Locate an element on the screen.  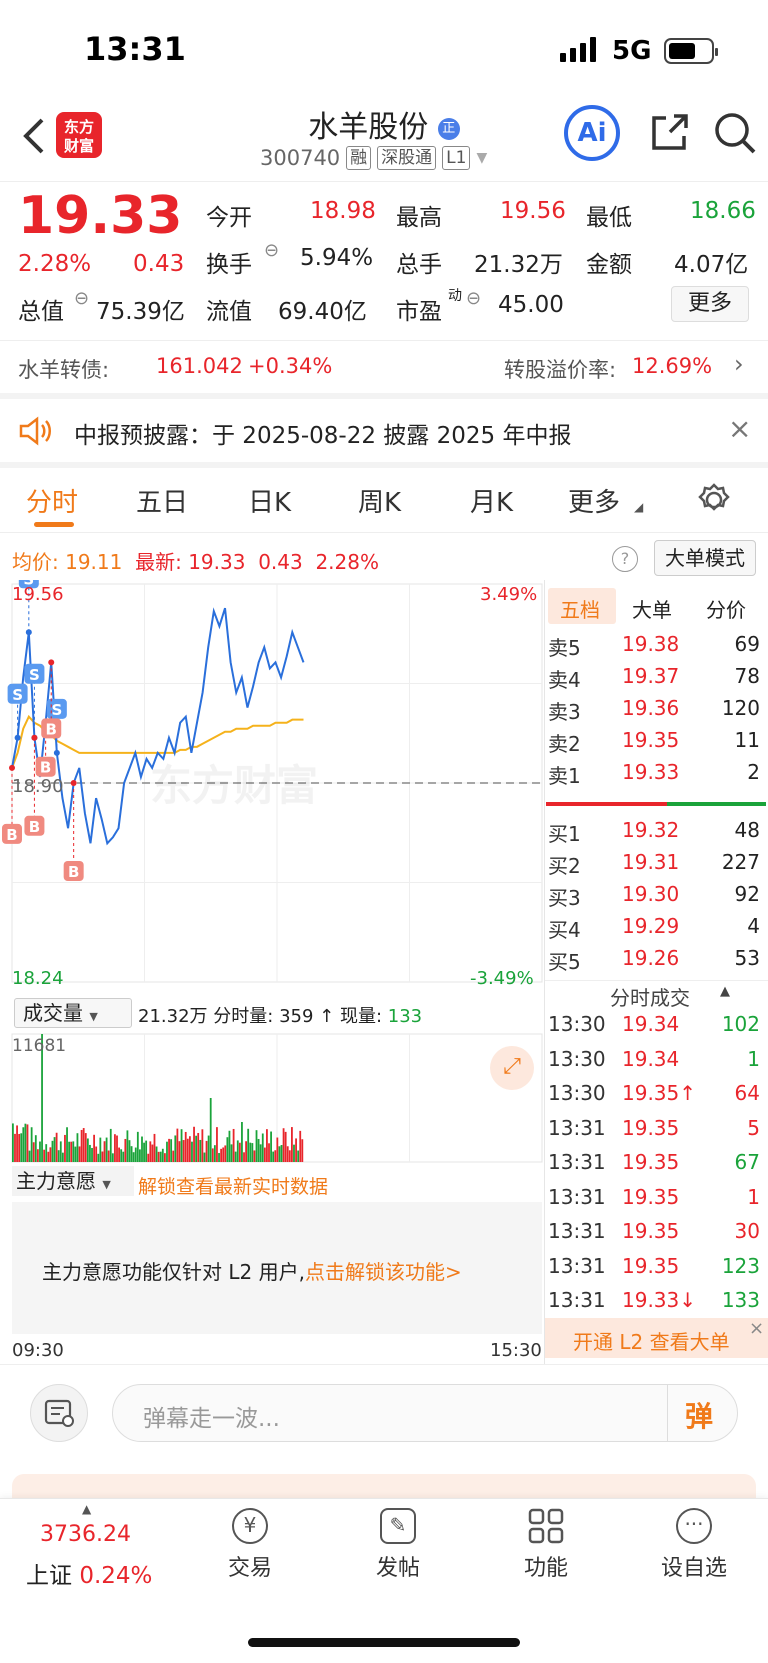
notice-bar: 中报预披露：于 2025-08-22 披露 2025 年中报 × is located at coordinates (384, 431).